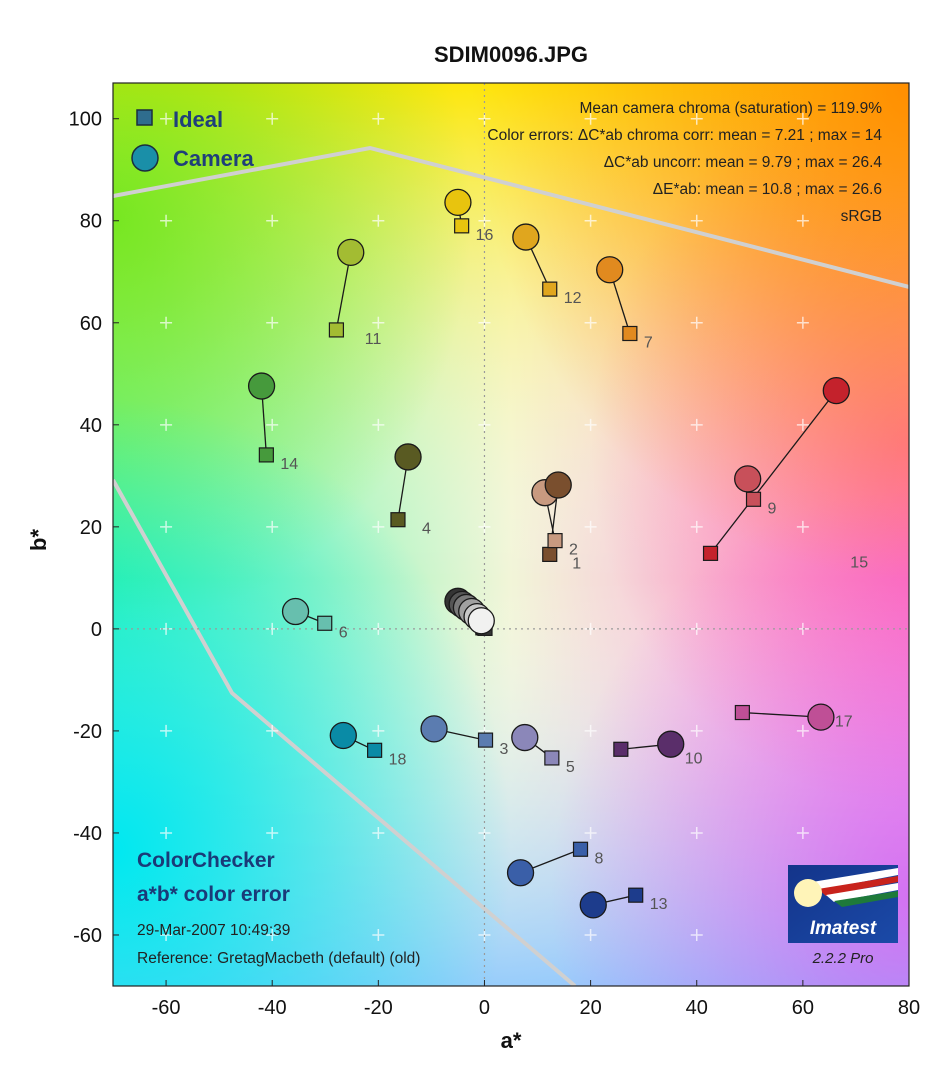 Image resolution: width=950 pixels, height=1088 pixels. I want to click on patch-label-15: 15, so click(859, 562).